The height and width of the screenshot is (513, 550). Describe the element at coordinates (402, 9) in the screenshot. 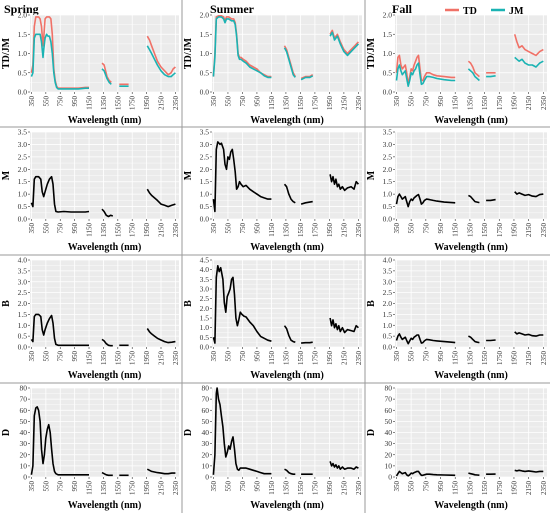

I see `column-title: Fall` at that location.